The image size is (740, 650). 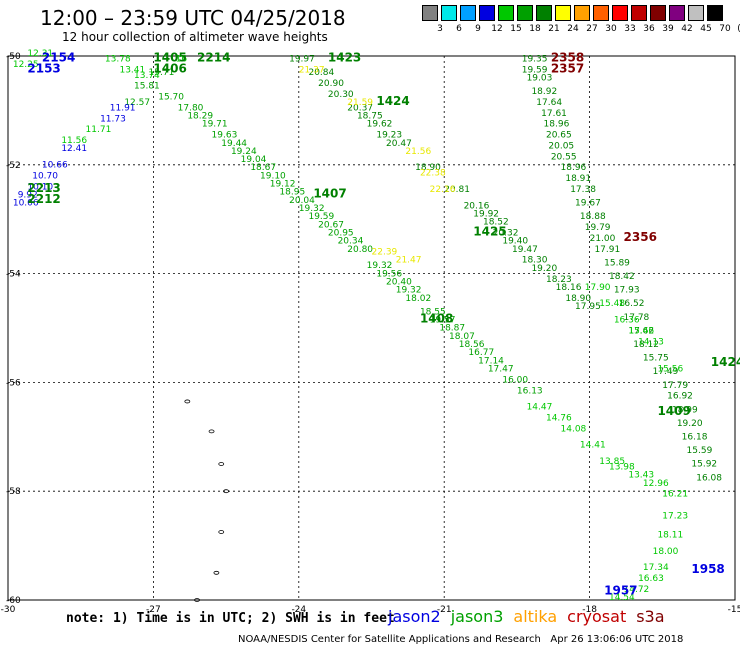 What do you see at coordinates (554, 114) in the screenshot?
I see `wave-height-value: 17.61` at bounding box center [554, 114].